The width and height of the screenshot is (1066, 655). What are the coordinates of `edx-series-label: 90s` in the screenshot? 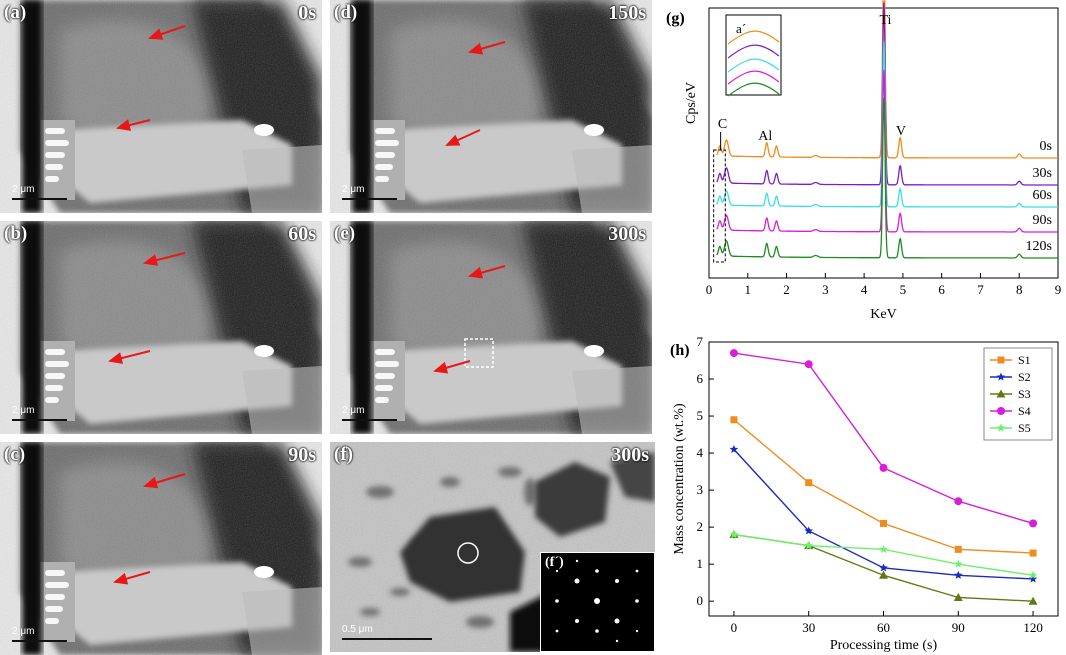 It's located at (1042, 220).